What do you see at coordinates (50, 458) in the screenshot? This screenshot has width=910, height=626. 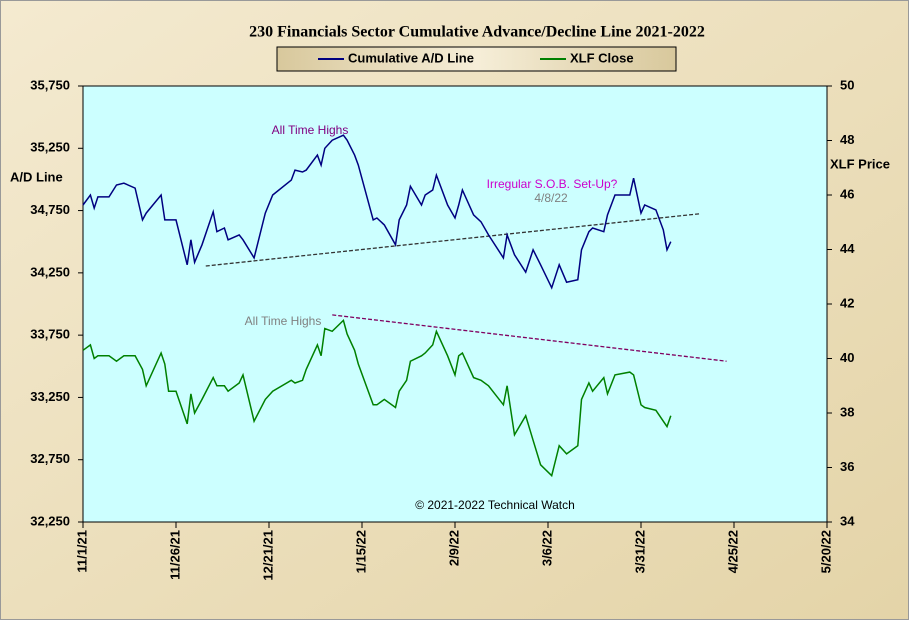 I see `y-tick-label: 32,750` at bounding box center [50, 458].